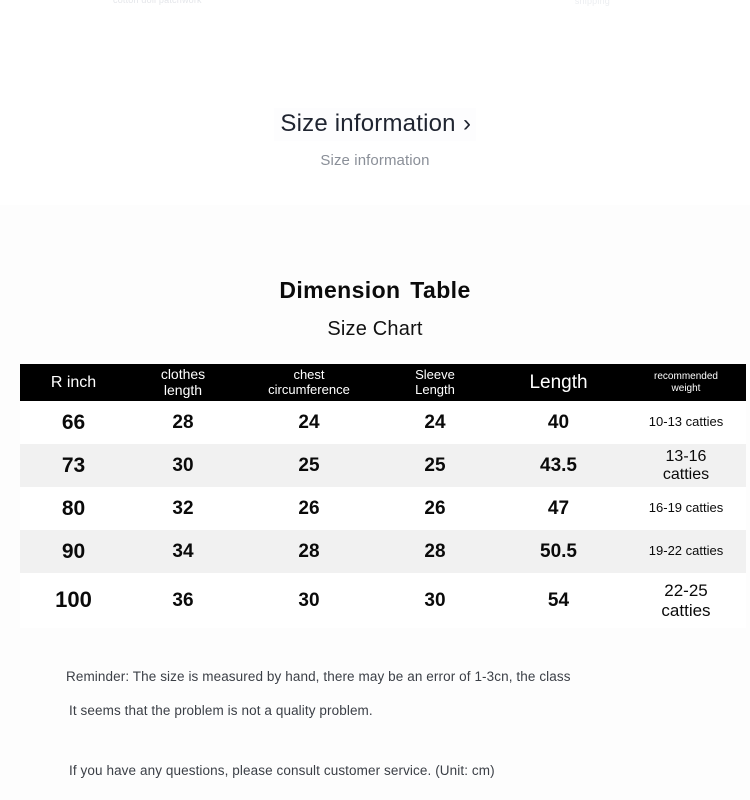 The height and width of the screenshot is (800, 750). I want to click on size-information-heading-block: Size information › Size information, so click(375, 138).